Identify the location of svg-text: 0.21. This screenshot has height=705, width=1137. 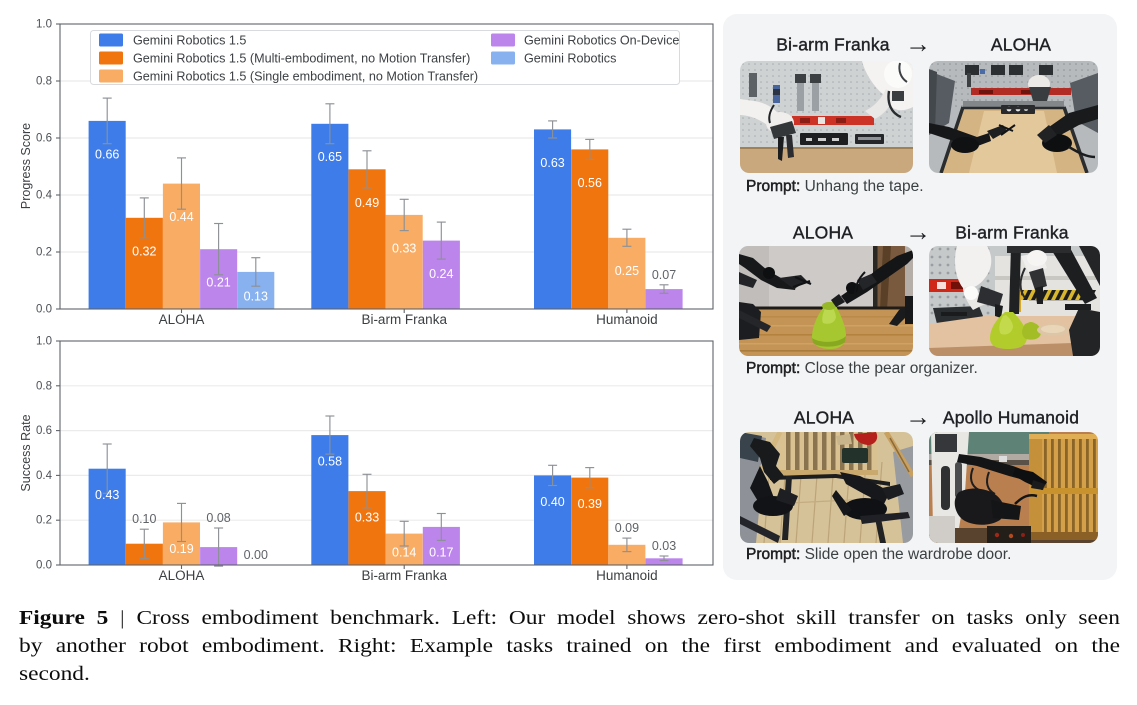
(218, 283).